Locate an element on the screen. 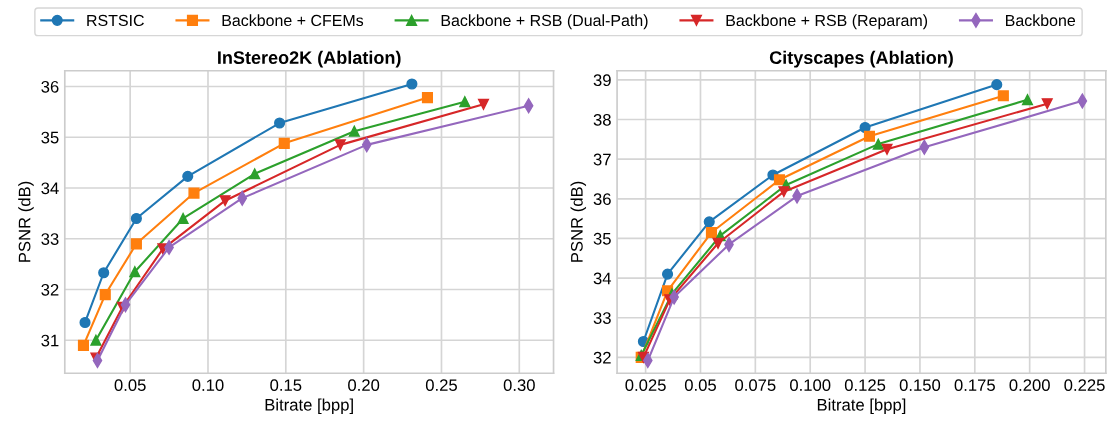 The image size is (1117, 429). legend-label: Backbone + RSB (Reparam) is located at coordinates (827, 22).